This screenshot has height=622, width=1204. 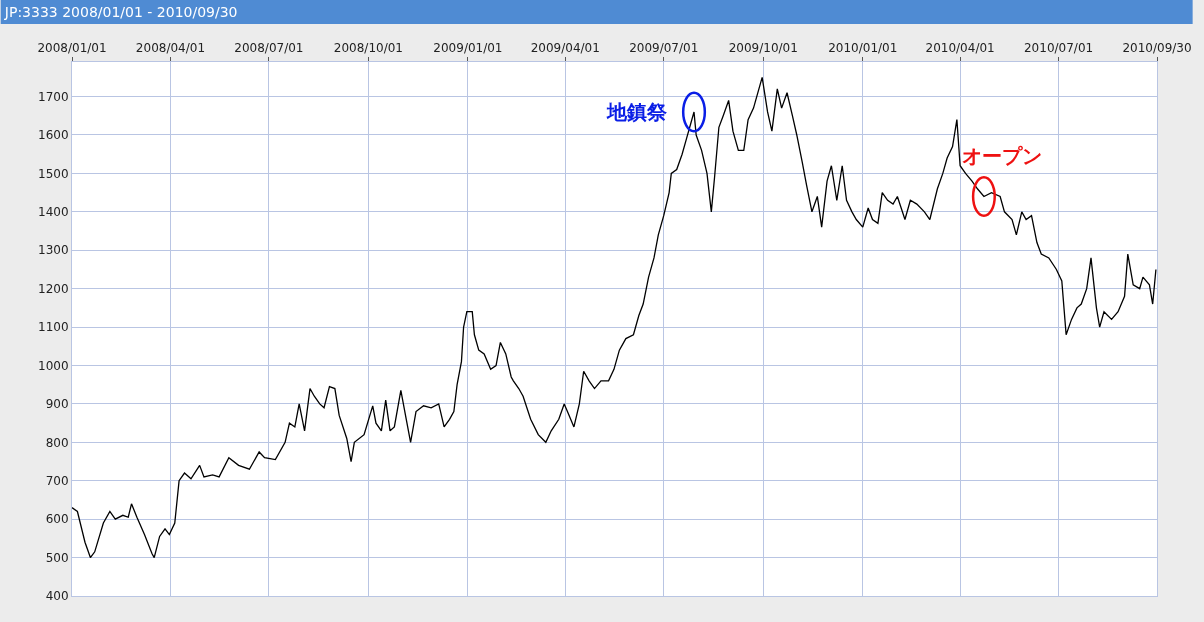 I want to click on x-tick-label: 2009/07/01, so click(x=664, y=48).